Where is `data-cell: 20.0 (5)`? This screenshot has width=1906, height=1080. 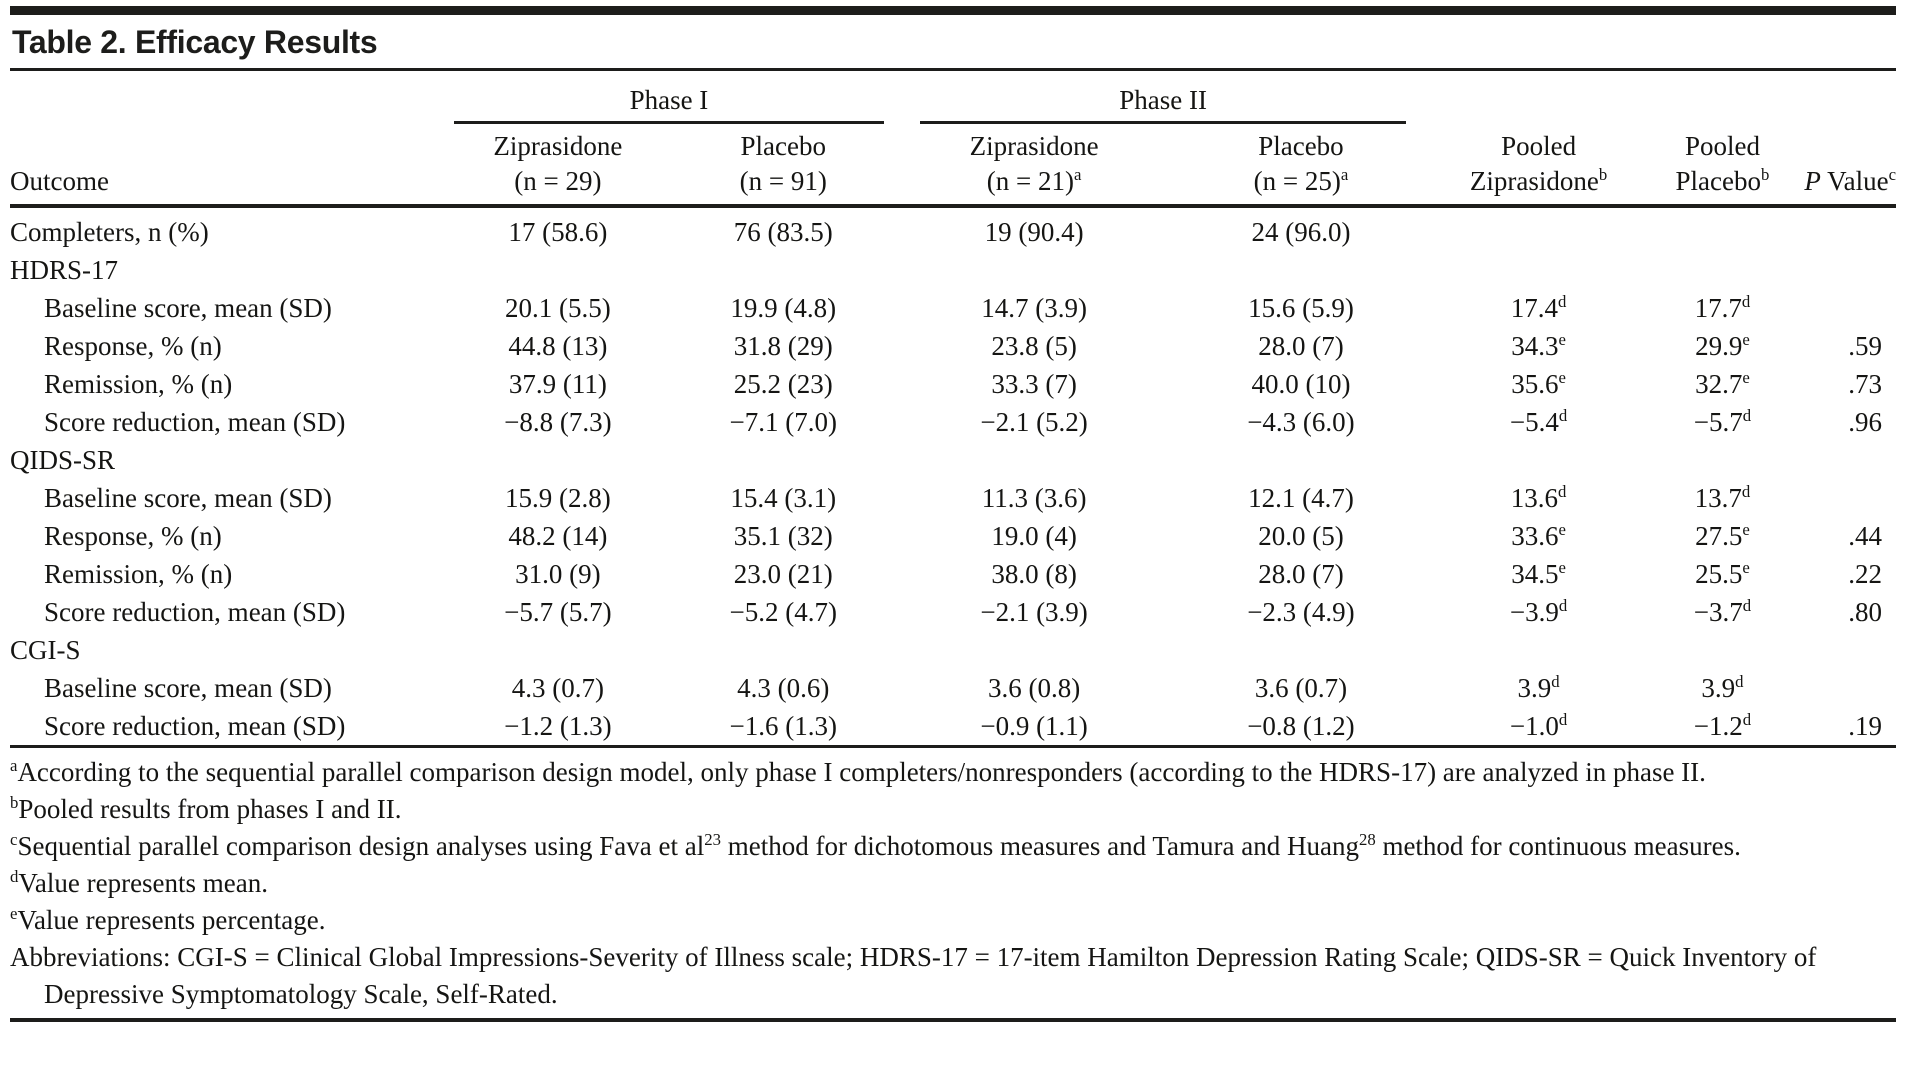
data-cell: 20.0 (5) is located at coordinates (1301, 536).